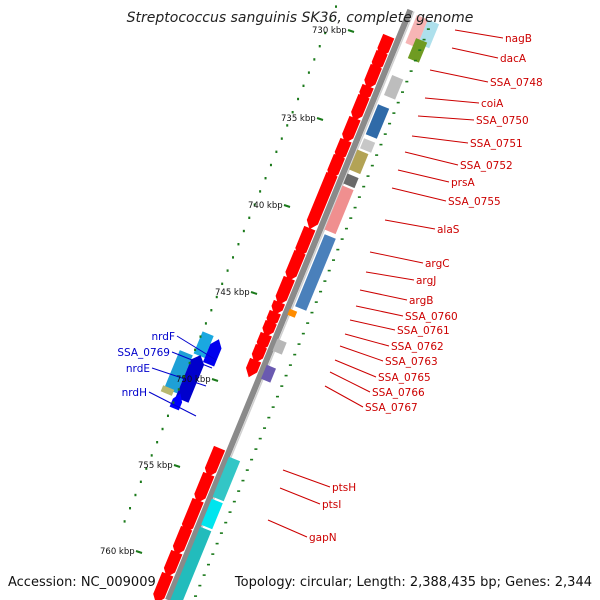 This screenshot has width=600, height=600. Describe the element at coordinates (298, 119) in the screenshot. I see `scale-label-1: 735 kbp` at that location.